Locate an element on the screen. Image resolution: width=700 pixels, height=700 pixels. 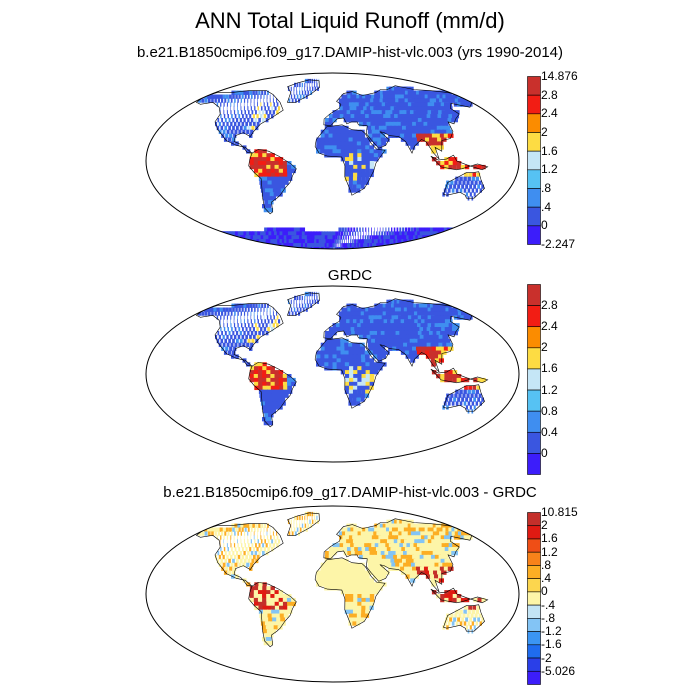
colorbar-label: 0 is located at coordinates (544, 225).